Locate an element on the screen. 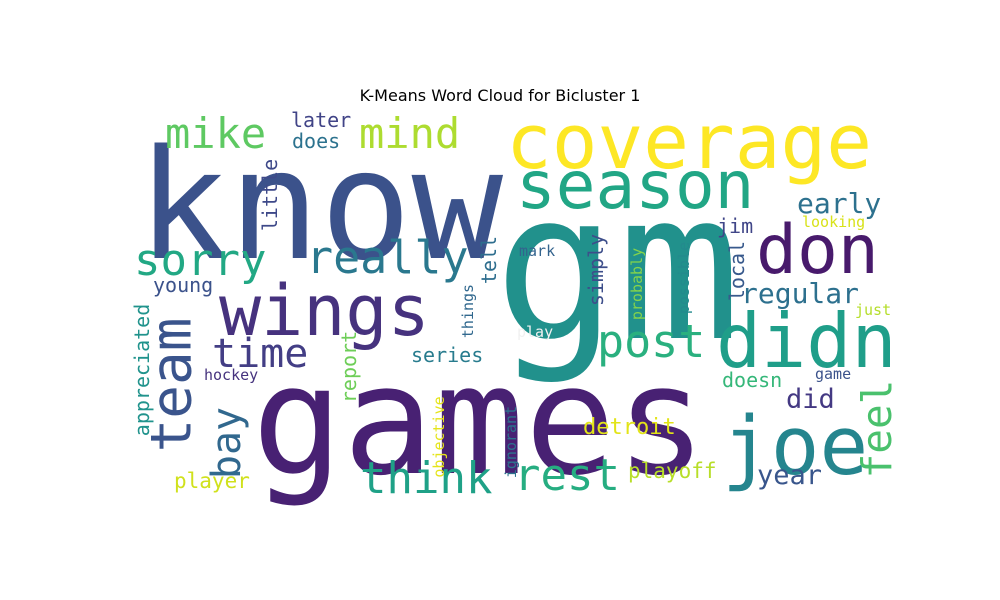 The height and width of the screenshot is (600, 1000). word-later: later is located at coordinates (321, 120).